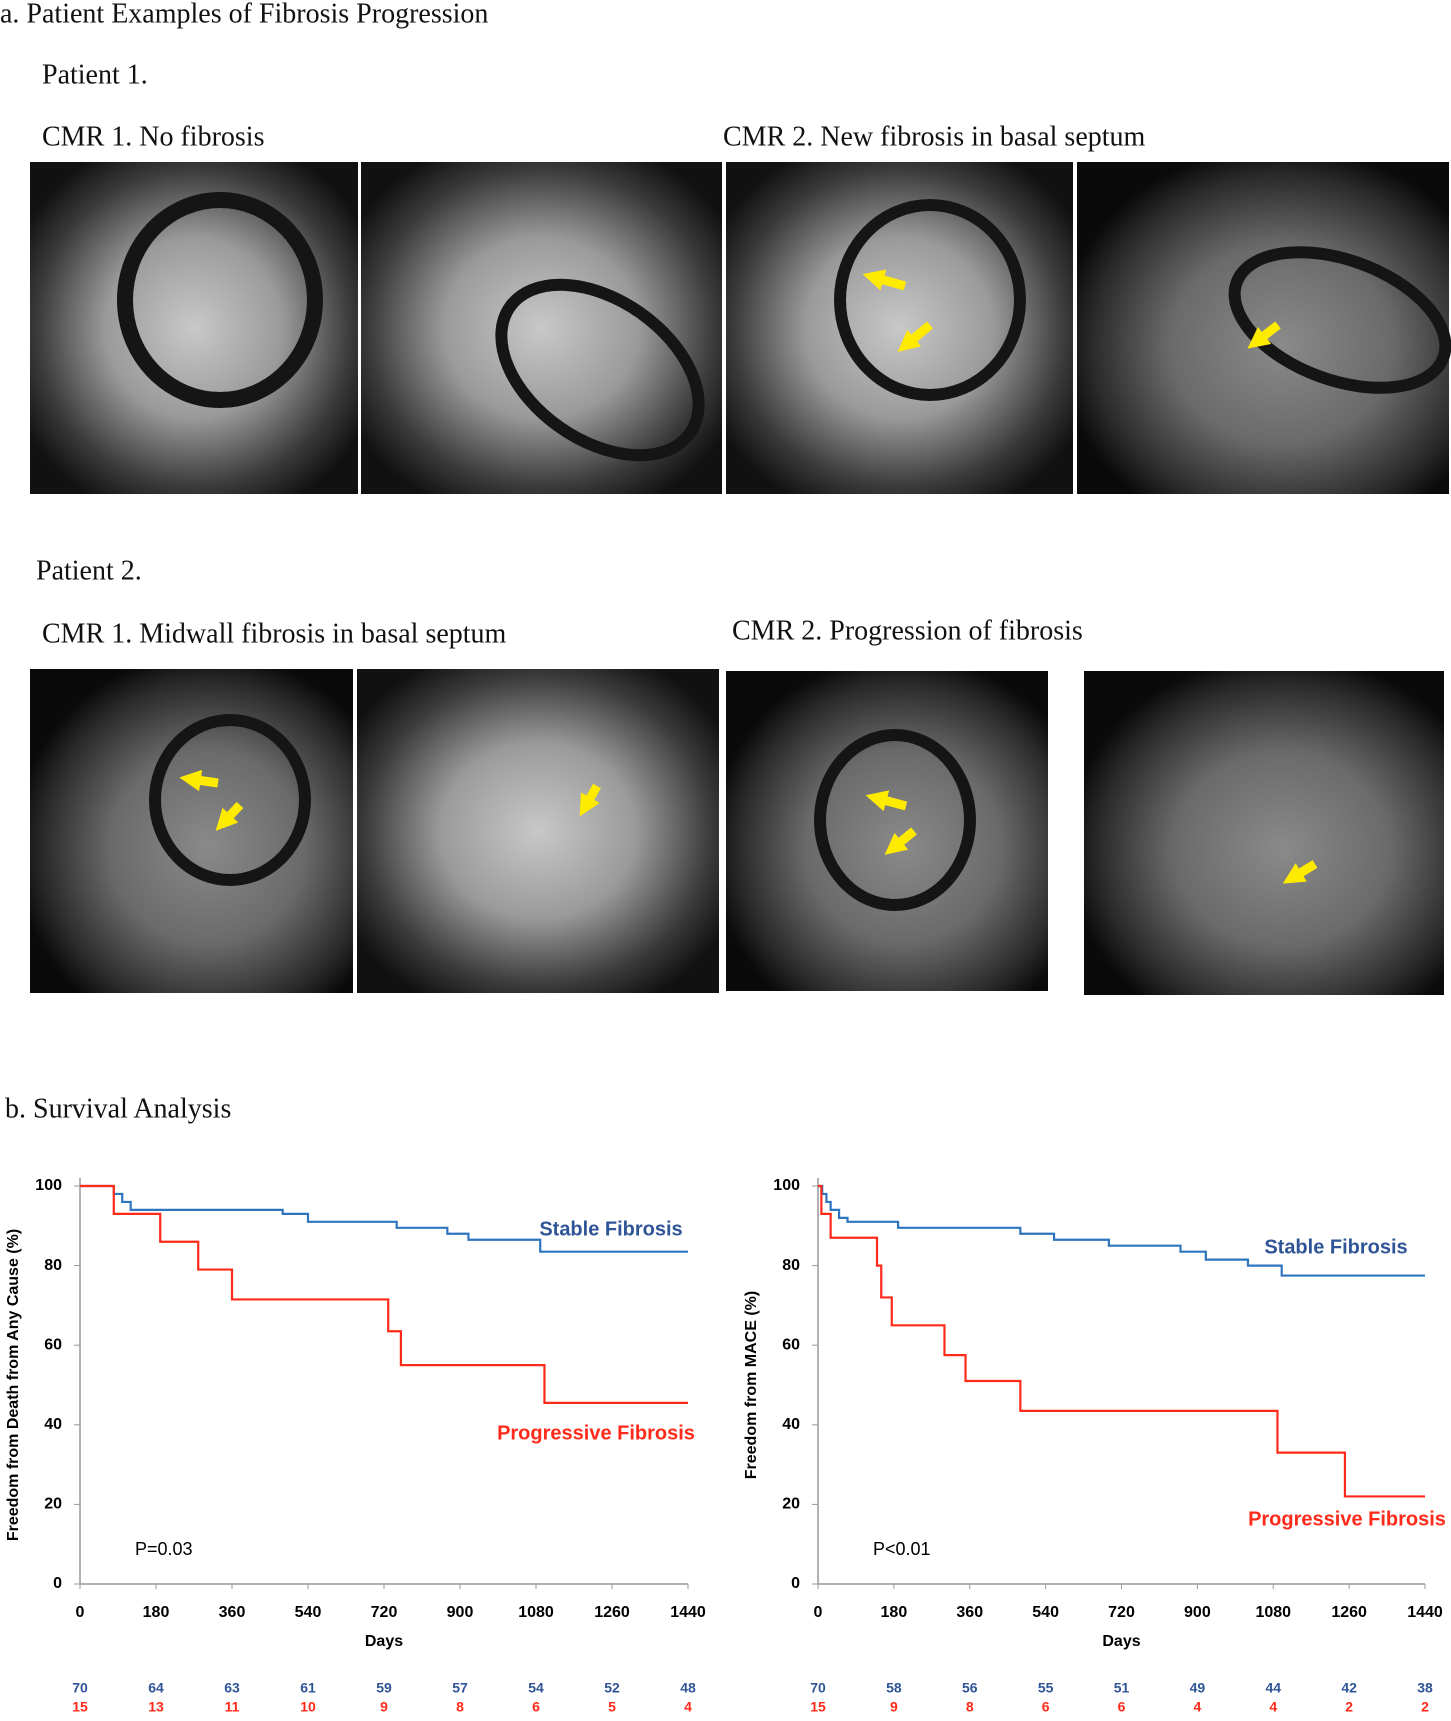  I want to click on number-at-risk: 59, so click(384, 1688).